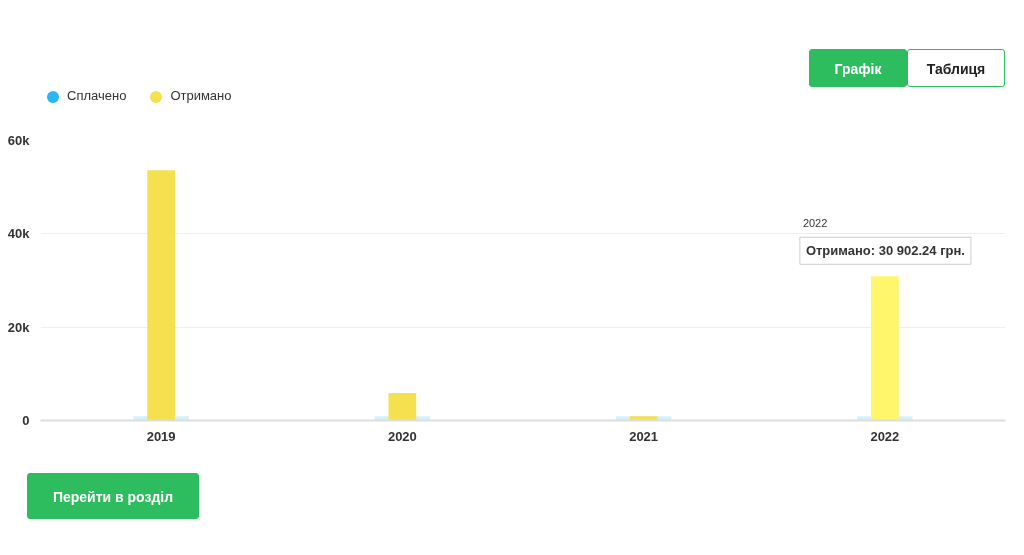 Image resolution: width=1024 pixels, height=555 pixels. I want to click on x-tick-label: 2020, so click(402, 436).